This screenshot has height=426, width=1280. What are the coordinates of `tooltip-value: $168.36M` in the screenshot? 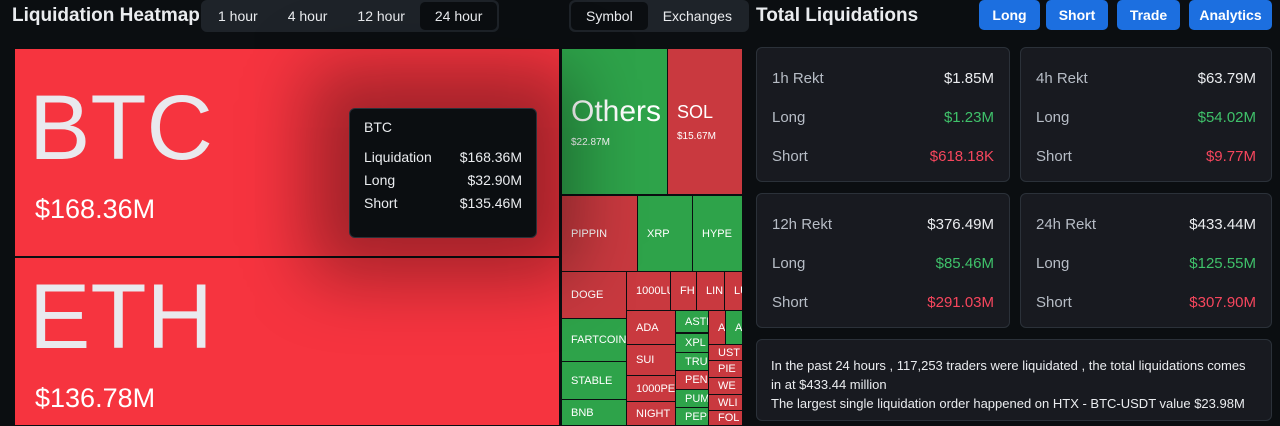 It's located at (490, 157).